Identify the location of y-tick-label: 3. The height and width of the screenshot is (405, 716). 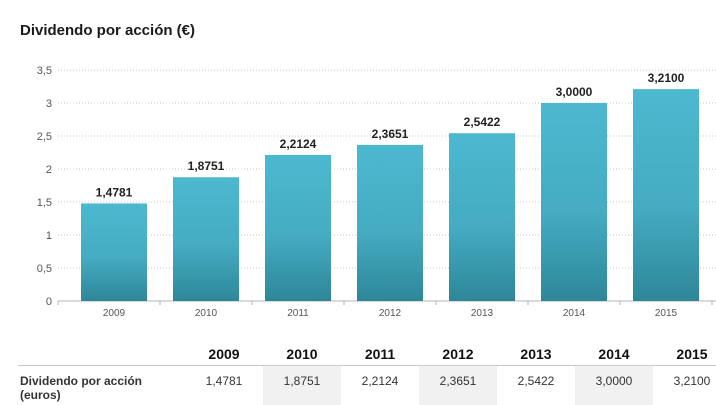
(49, 104).